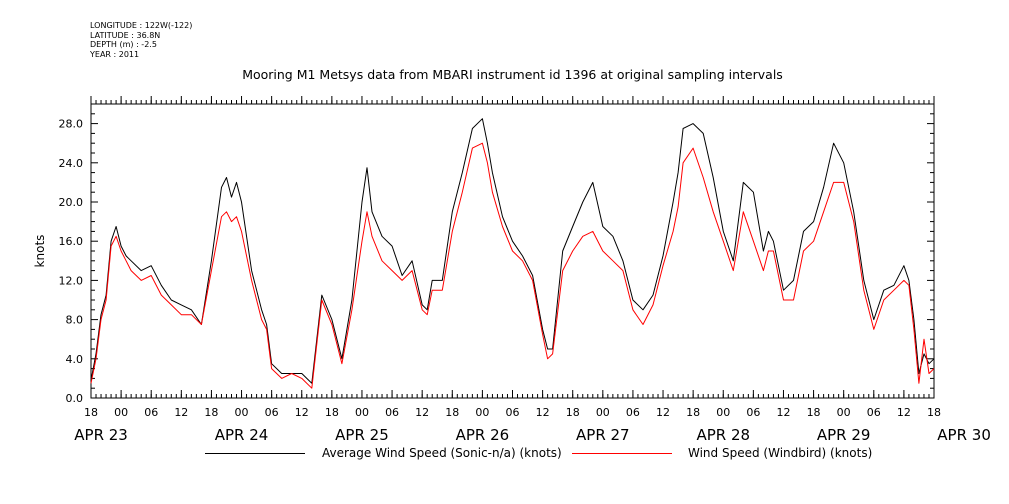 The height and width of the screenshot is (504, 1009). What do you see at coordinates (71, 241) in the screenshot?
I see `y-tick-label: 16.0` at bounding box center [71, 241].